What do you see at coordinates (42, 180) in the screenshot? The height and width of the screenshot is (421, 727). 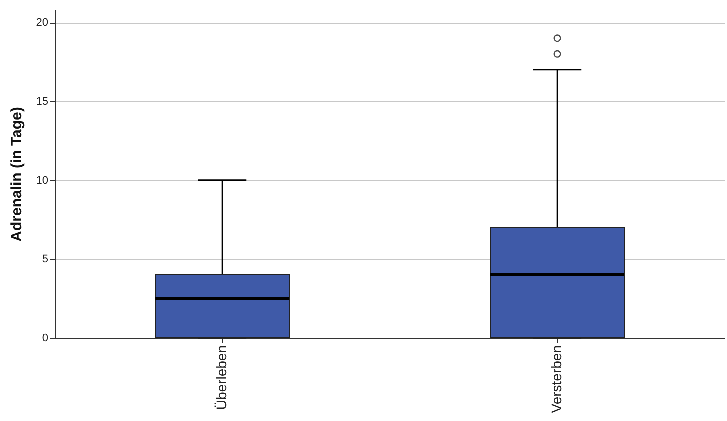 I see `y-tick-label: 10` at bounding box center [42, 180].